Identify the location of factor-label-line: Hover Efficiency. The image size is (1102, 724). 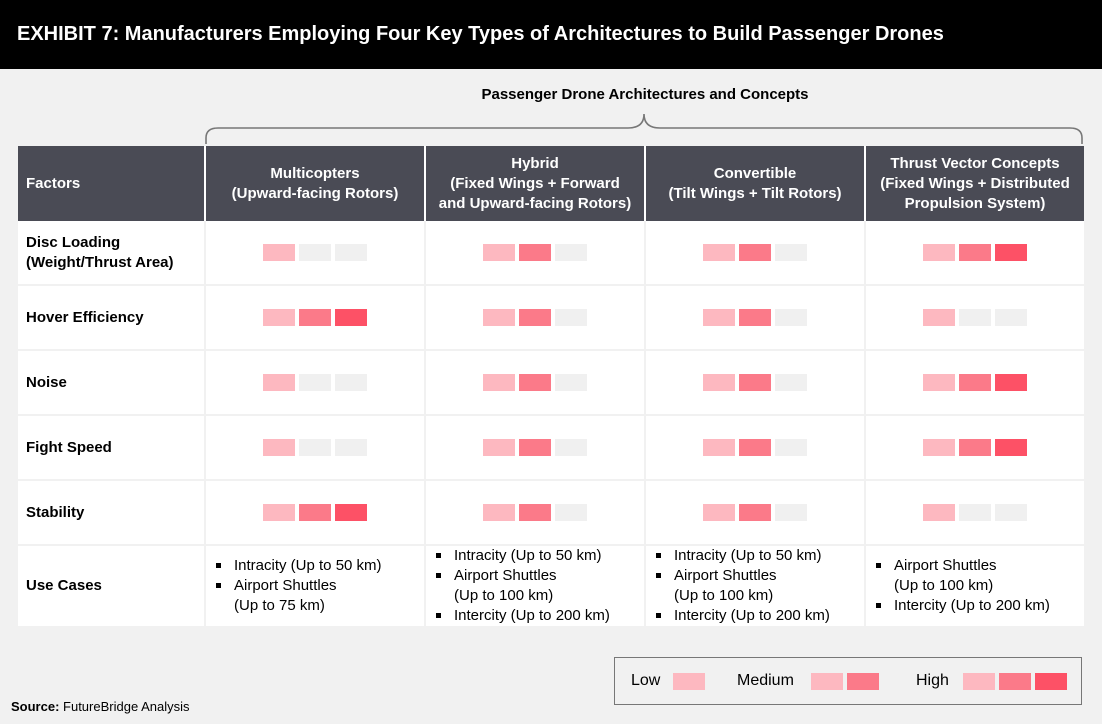
(85, 317).